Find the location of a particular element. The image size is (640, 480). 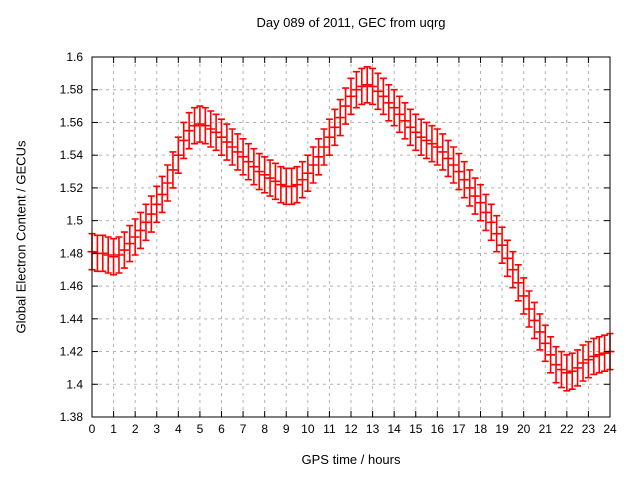

y-tick-label: 1.42 is located at coordinates (72, 352).